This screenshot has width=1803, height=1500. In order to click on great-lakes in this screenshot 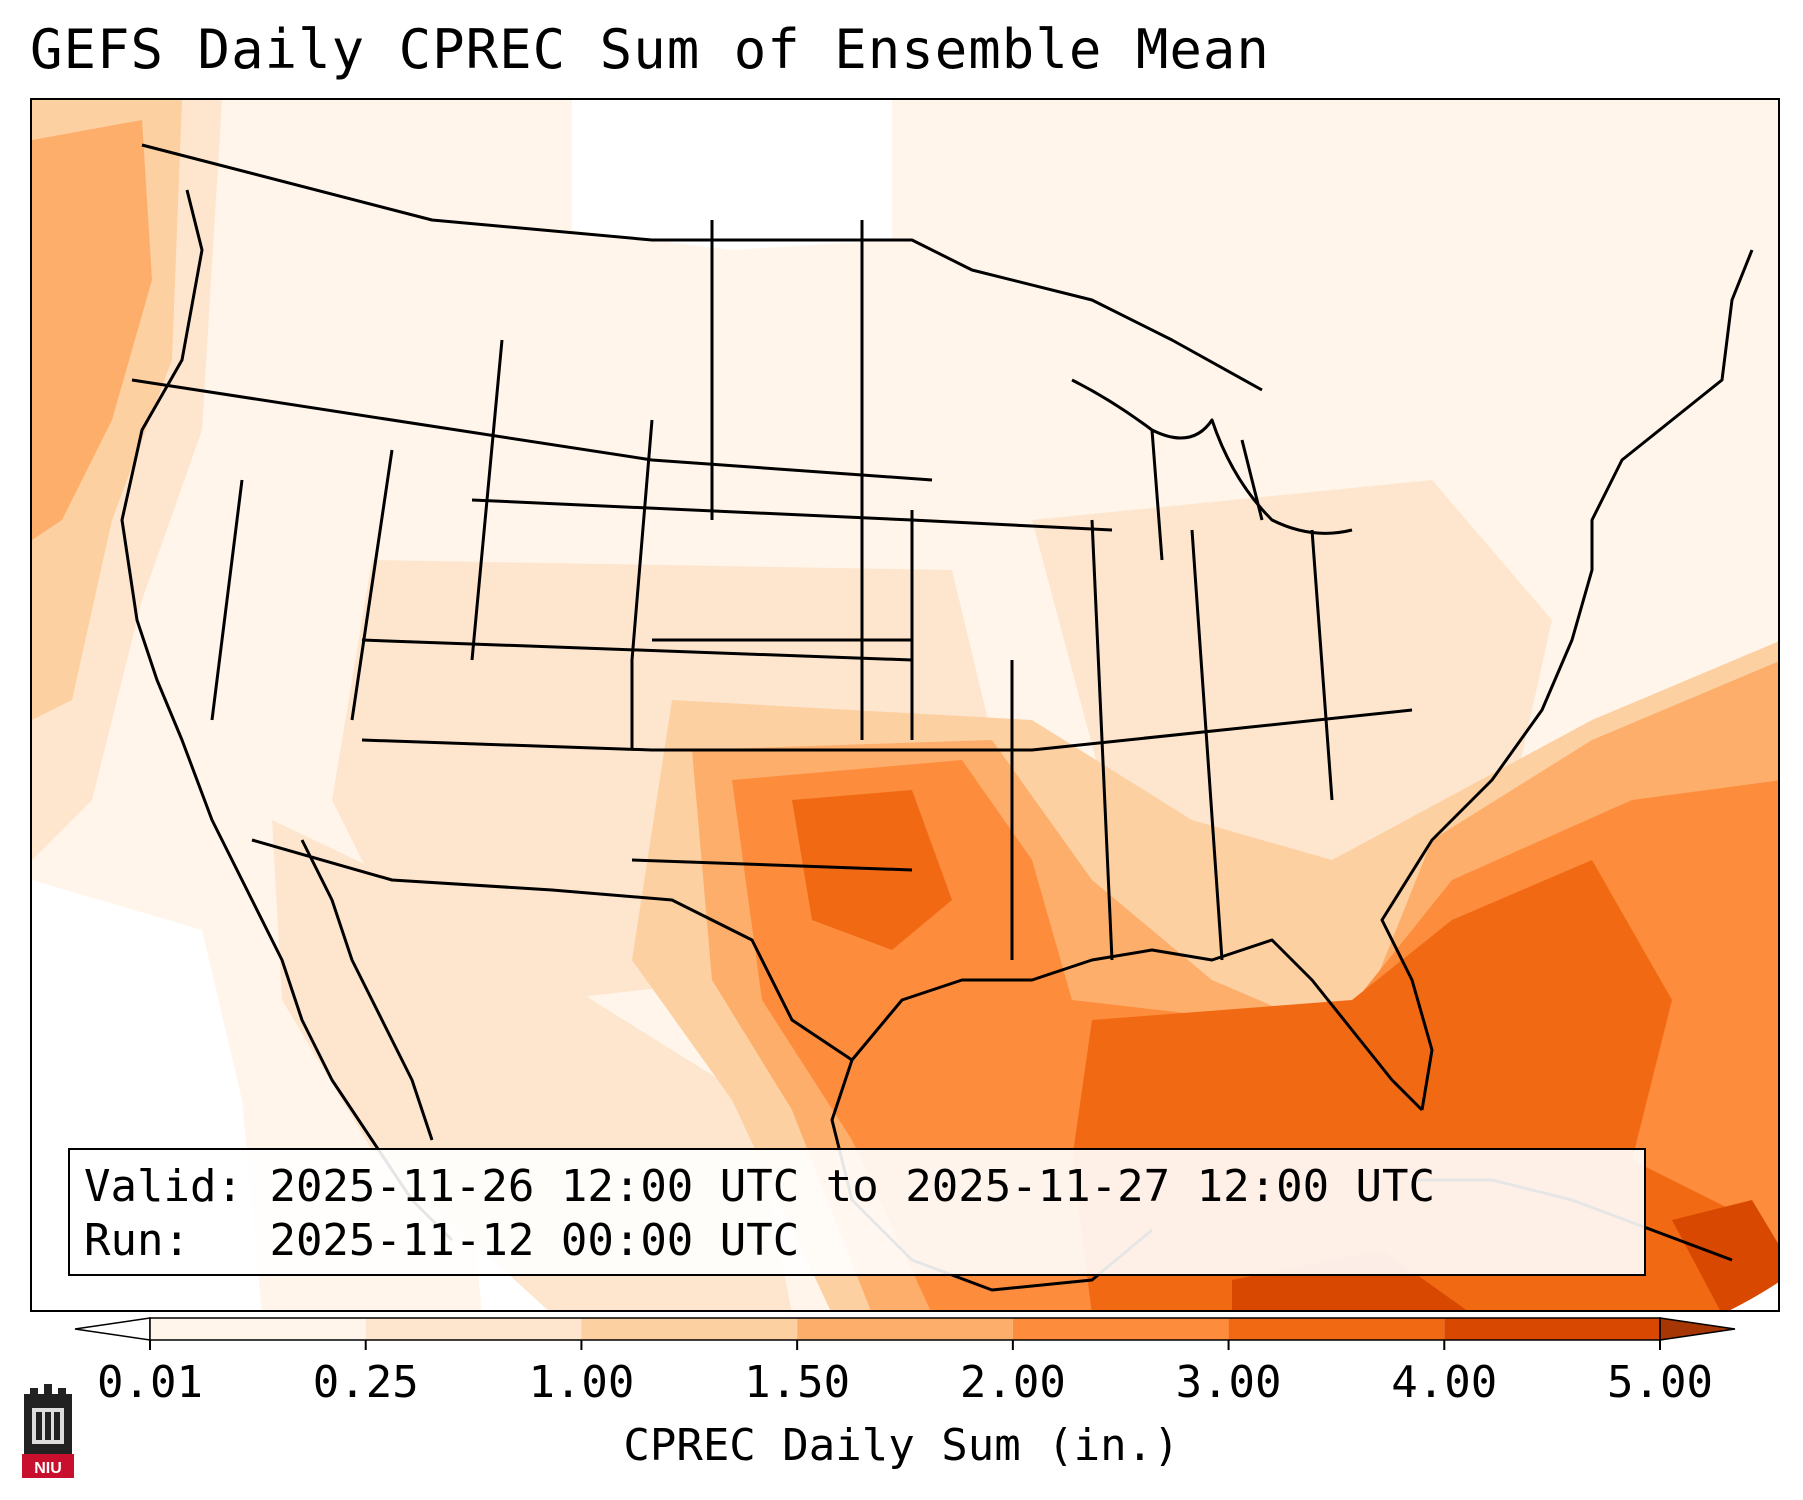, I will do `click(1212, 469)`.